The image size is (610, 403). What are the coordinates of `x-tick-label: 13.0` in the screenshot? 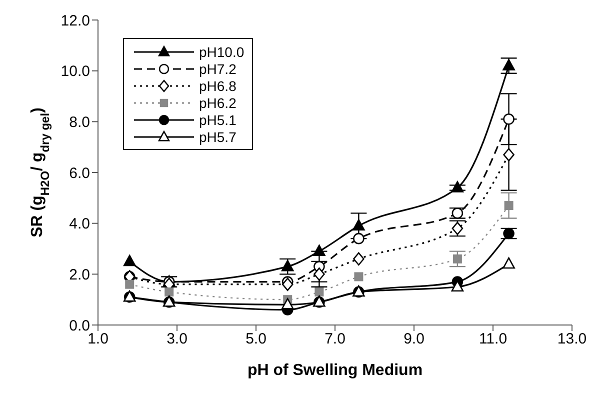 It's located at (572, 339).